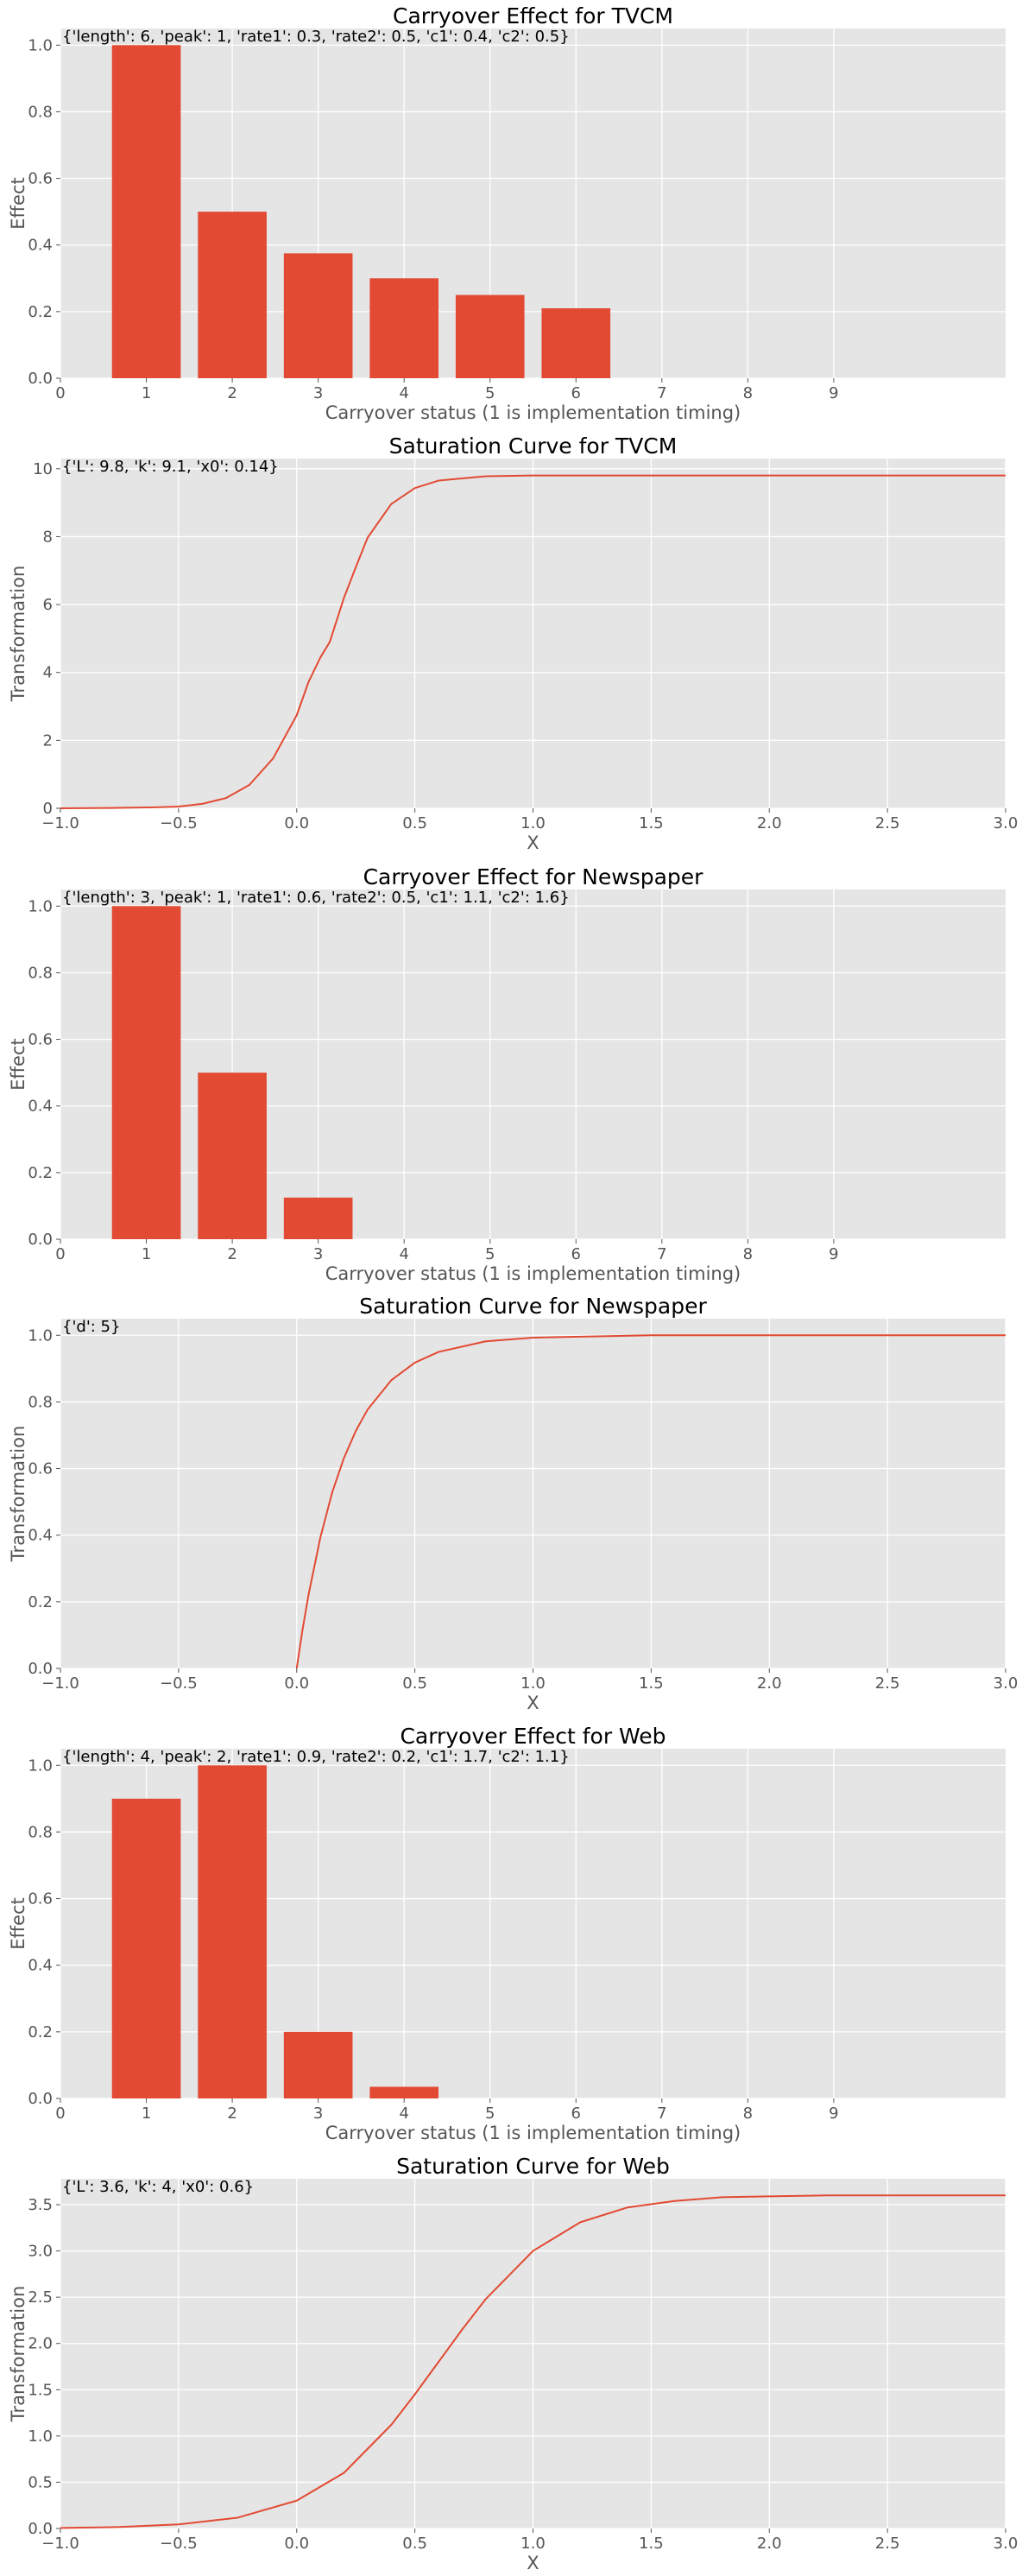  Describe the element at coordinates (158, 2187) in the screenshot. I see `params-annotation: {'L': 3.6, 'k': 4, 'x0': 0.6}` at that location.